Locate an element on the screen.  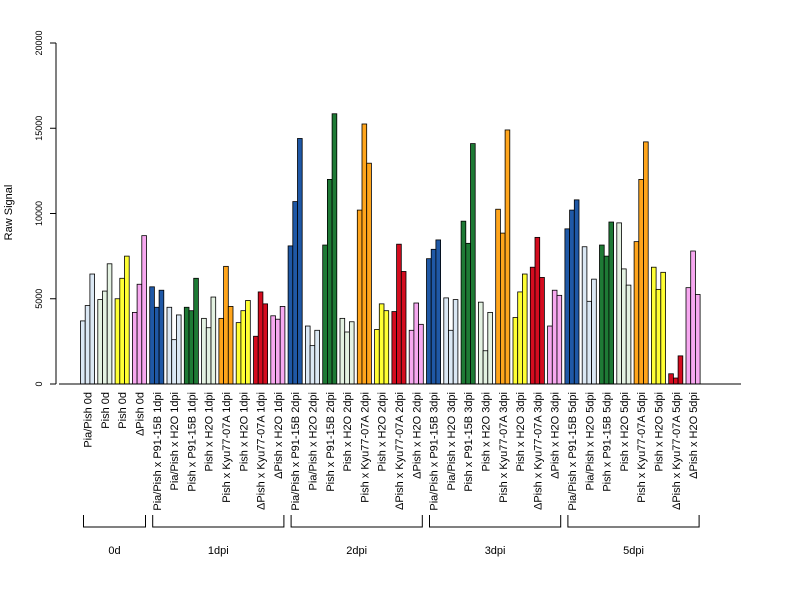
group-label: 2dpi is located at coordinates (356, 551).